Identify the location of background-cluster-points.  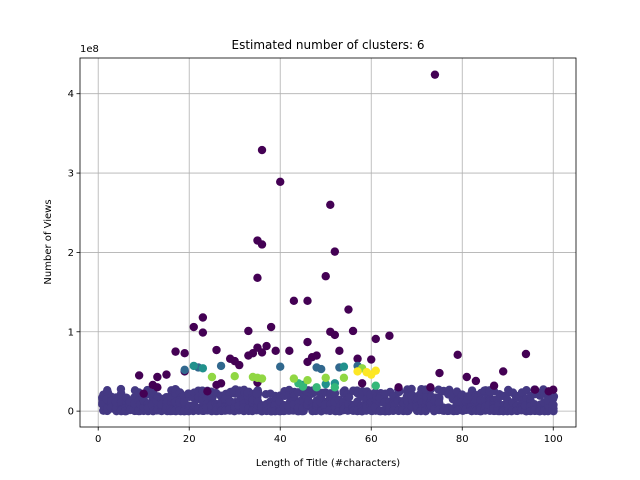
(328, 400).